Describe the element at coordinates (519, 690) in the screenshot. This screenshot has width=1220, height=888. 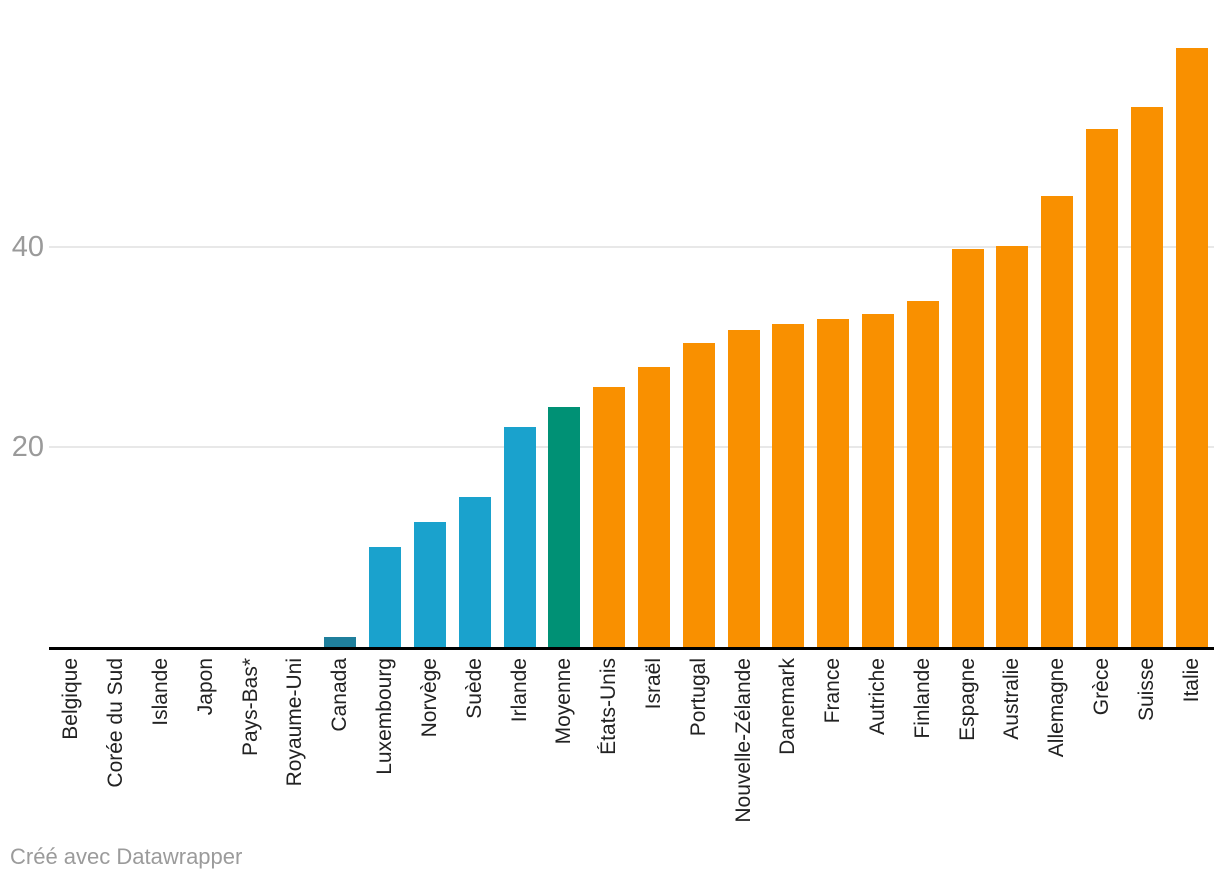
I see `x-axis-label: Irlande` at that location.